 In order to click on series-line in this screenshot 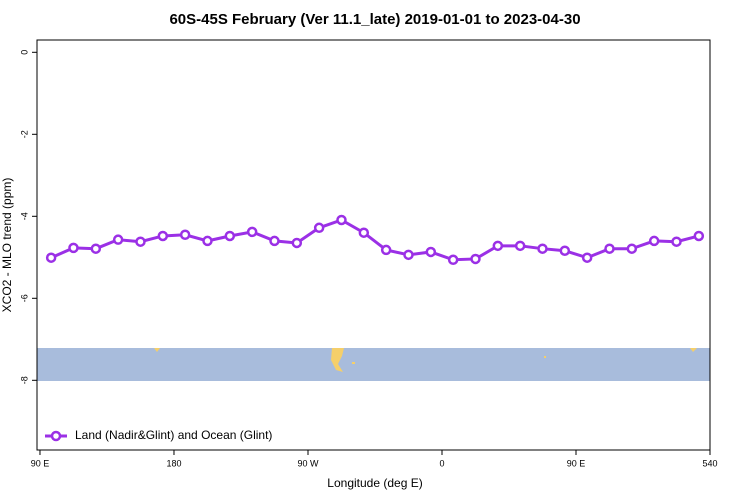, I will do `click(375, 240)`.